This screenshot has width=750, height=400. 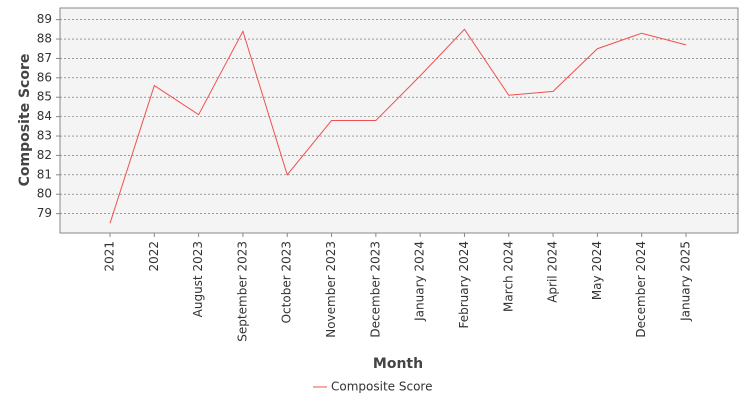 What do you see at coordinates (44, 174) in the screenshot?
I see `y-tick-label: 81` at bounding box center [44, 174].